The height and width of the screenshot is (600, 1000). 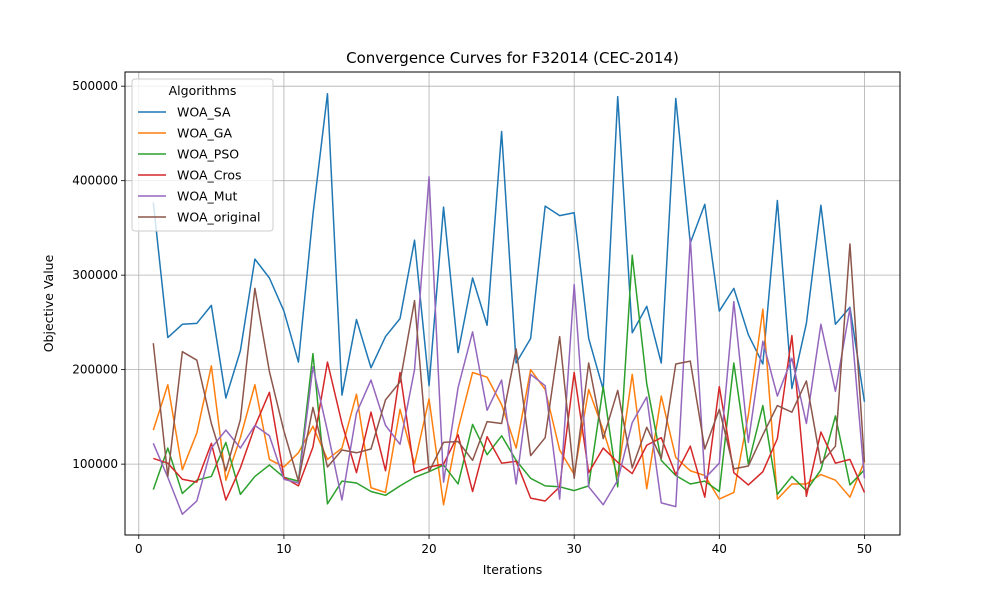 What do you see at coordinates (204, 112) in the screenshot?
I see `legend-label-woa-sa: WOA_SA` at bounding box center [204, 112].